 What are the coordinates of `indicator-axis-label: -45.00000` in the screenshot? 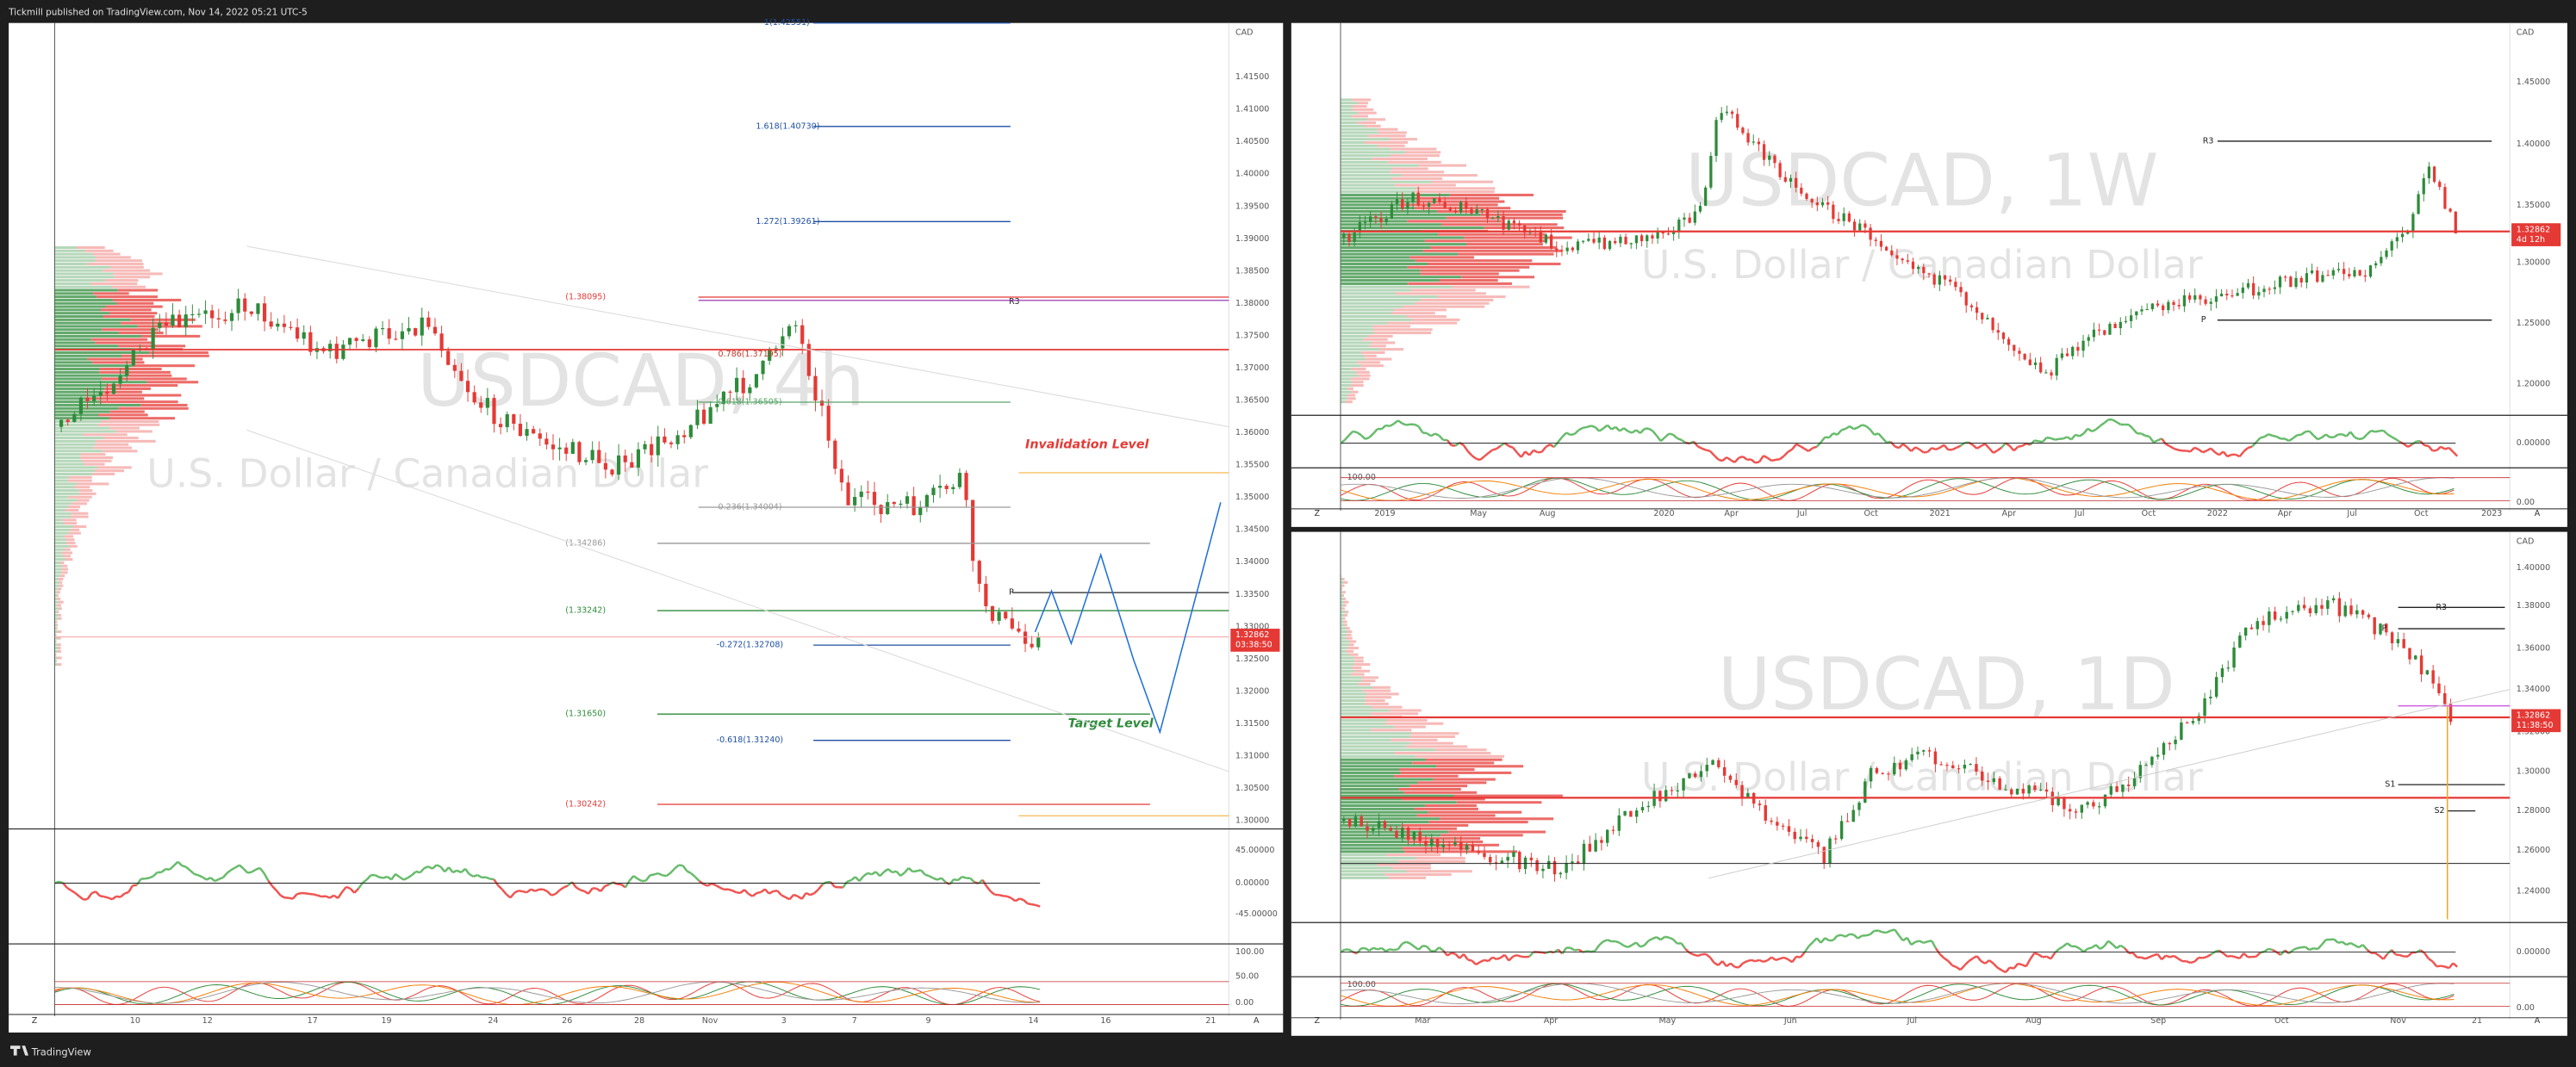 It's located at (1257, 914).